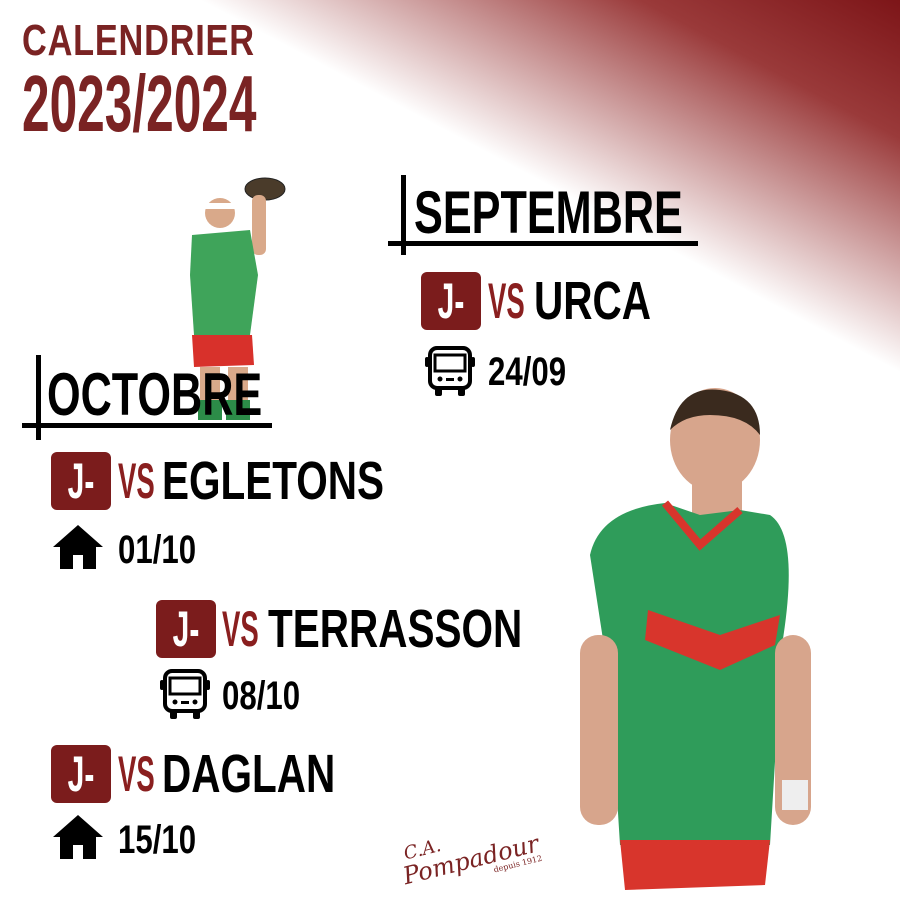 The image size is (900, 900). I want to click on title-season: 2023/2024, so click(139, 103).